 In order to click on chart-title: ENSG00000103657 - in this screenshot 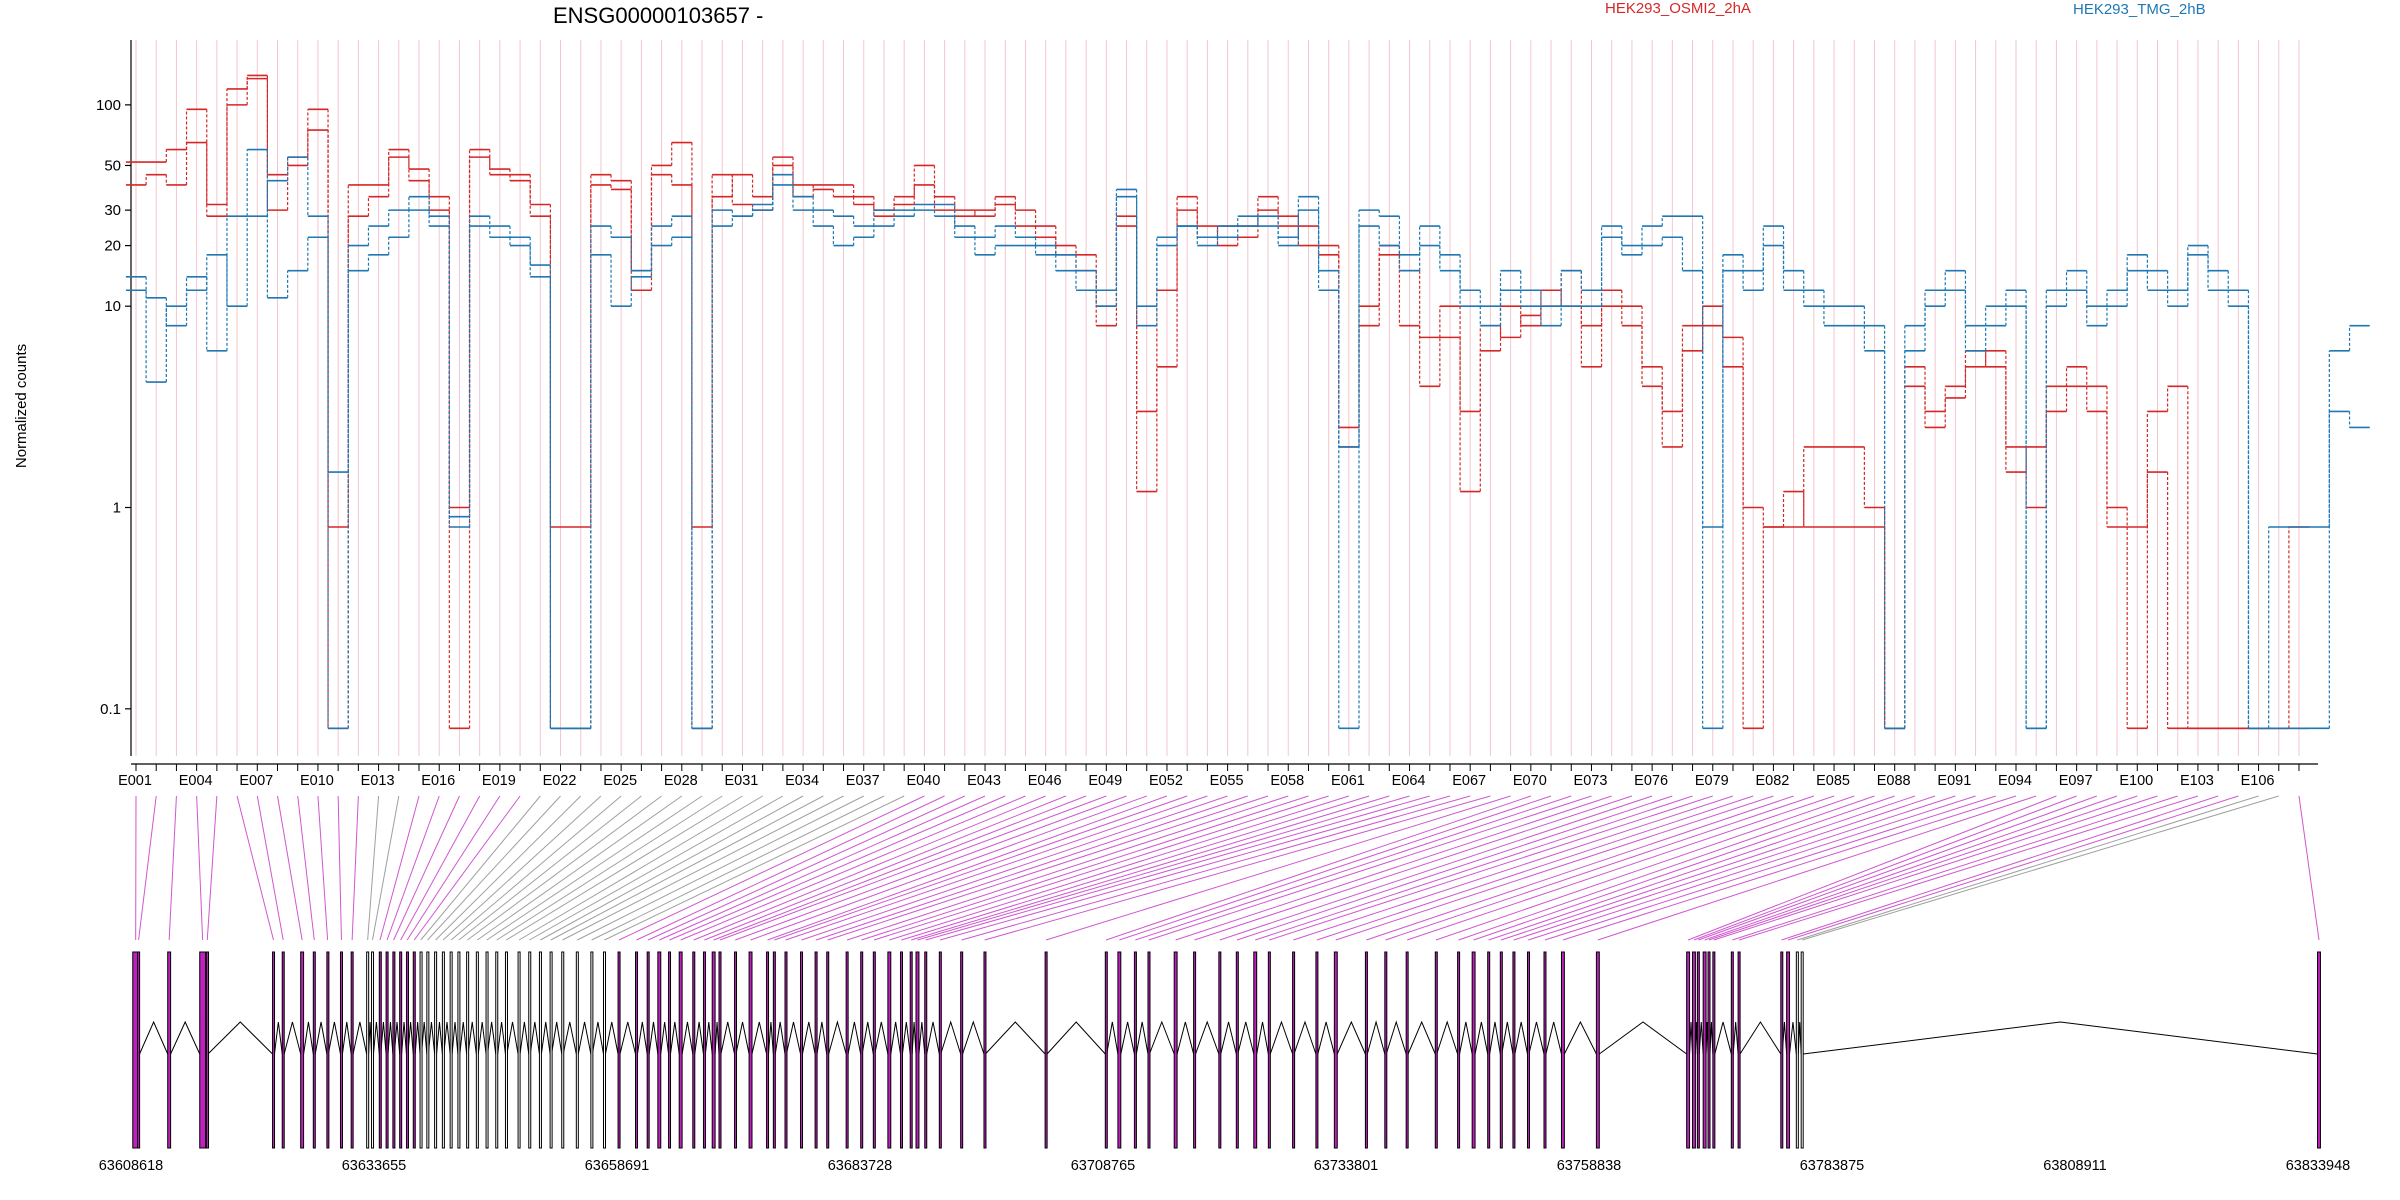, I will do `click(658, 15)`.